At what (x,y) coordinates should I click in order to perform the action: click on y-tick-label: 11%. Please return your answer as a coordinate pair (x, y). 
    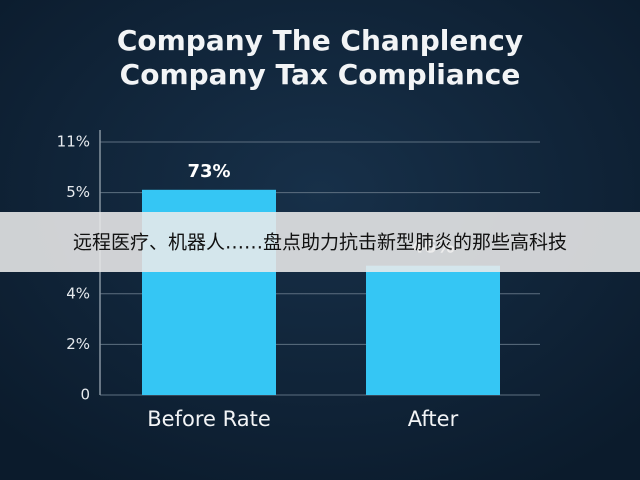
    Looking at the image, I should click on (73, 142).